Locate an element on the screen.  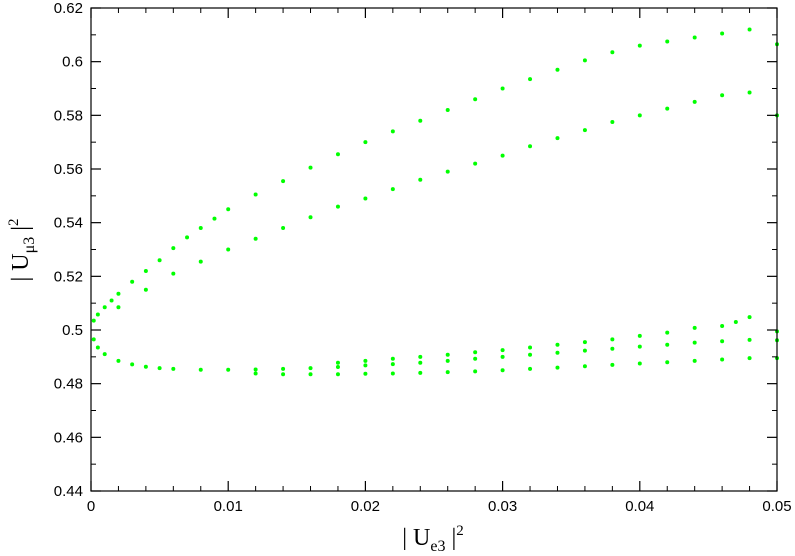
y-tick-label: 0.54 is located at coordinates (68, 223).